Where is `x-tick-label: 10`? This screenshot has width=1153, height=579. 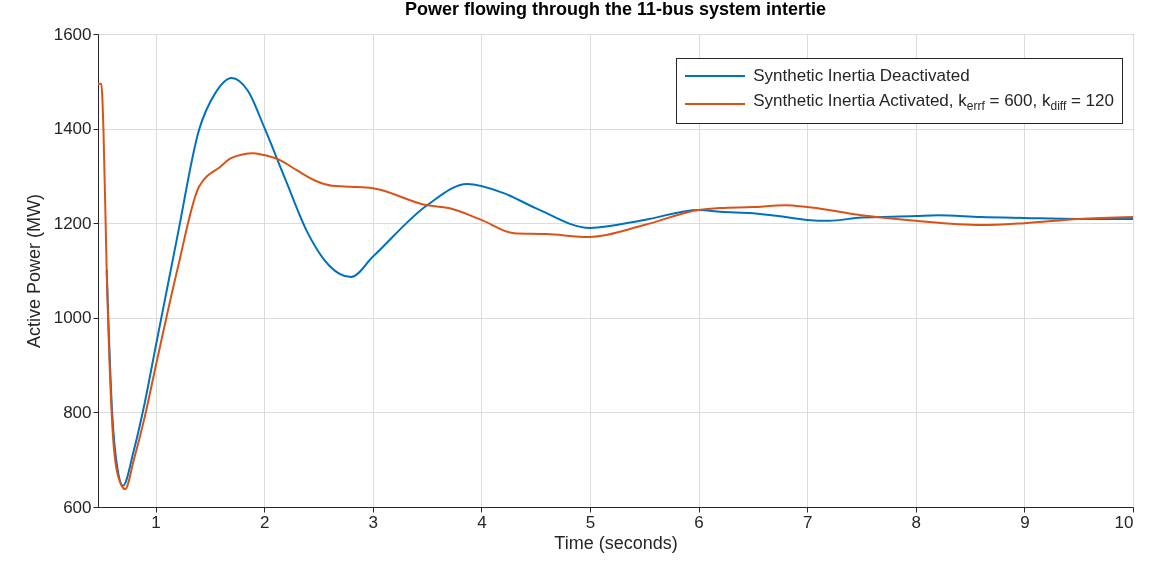 x-tick-label: 10 is located at coordinates (1124, 522).